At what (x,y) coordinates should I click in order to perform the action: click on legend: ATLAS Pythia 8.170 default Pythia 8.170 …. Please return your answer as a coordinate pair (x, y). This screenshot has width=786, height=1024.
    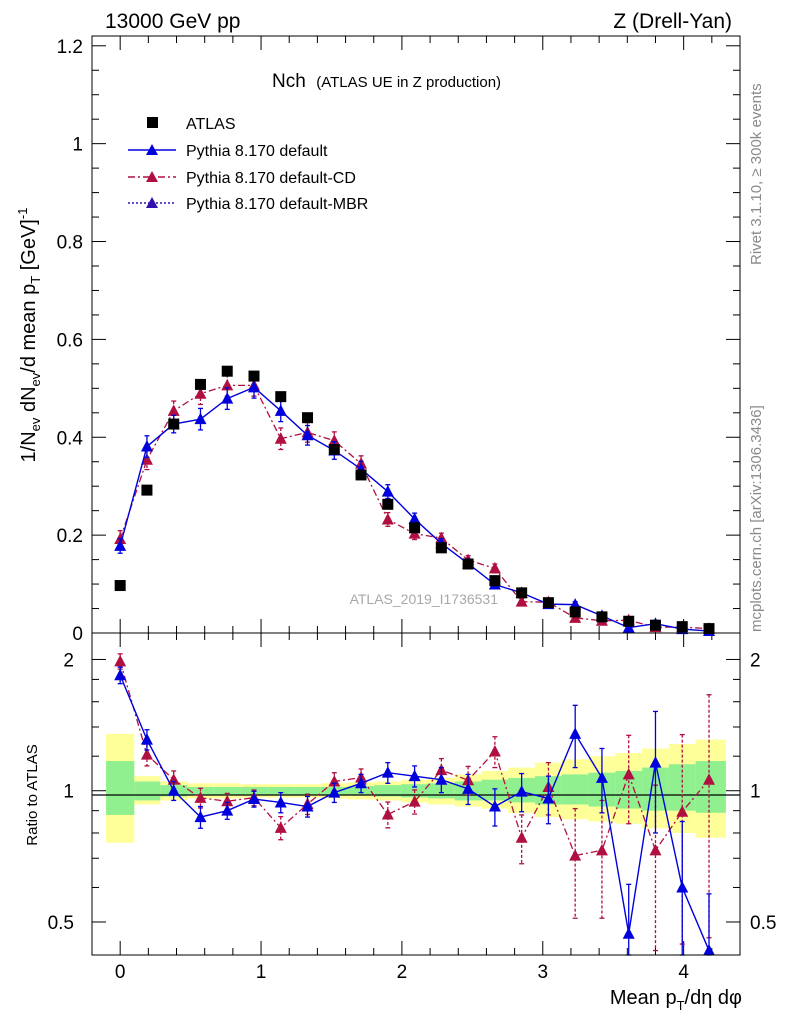
    Looking at the image, I should click on (248, 164).